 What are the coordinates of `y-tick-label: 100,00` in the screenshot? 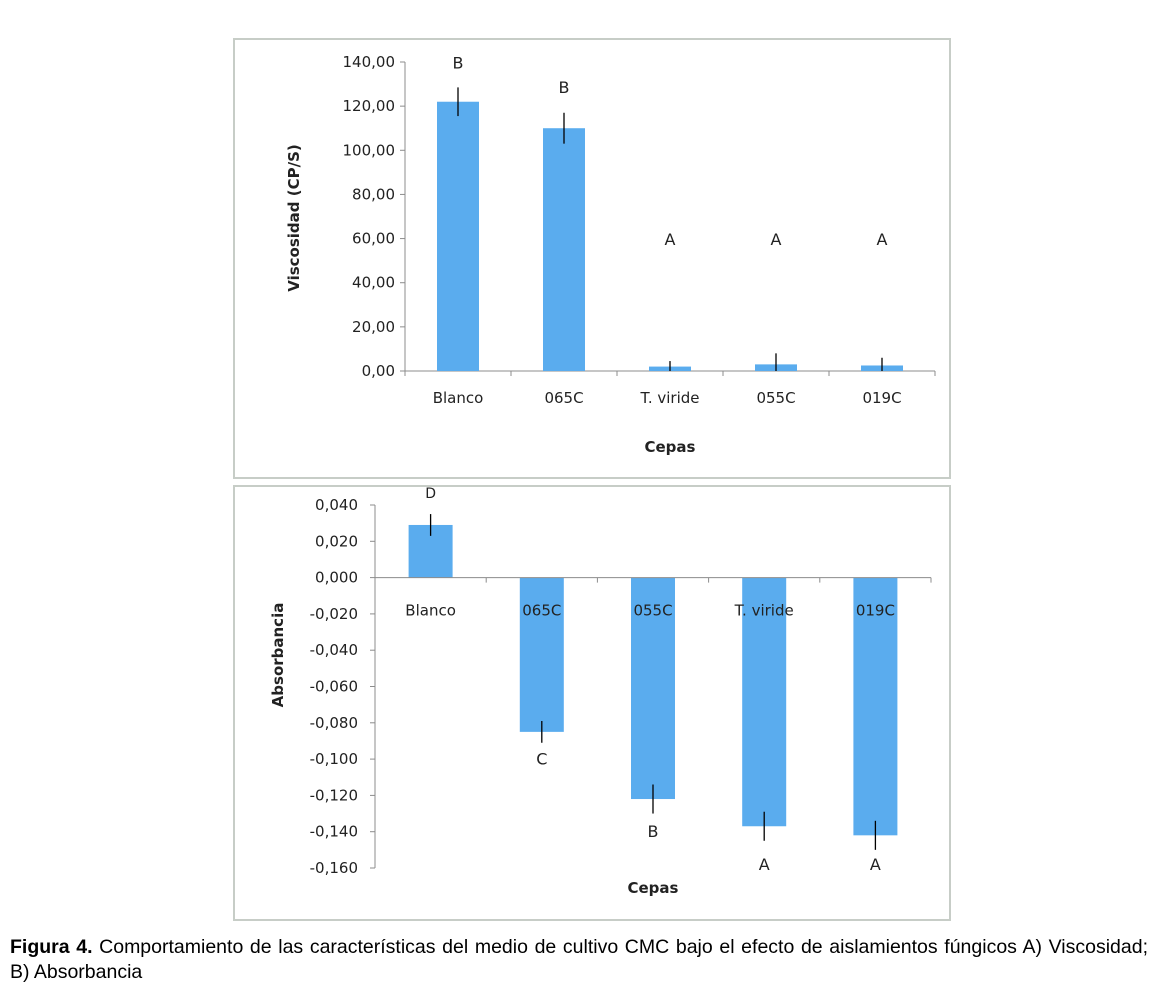 It's located at (369, 150).